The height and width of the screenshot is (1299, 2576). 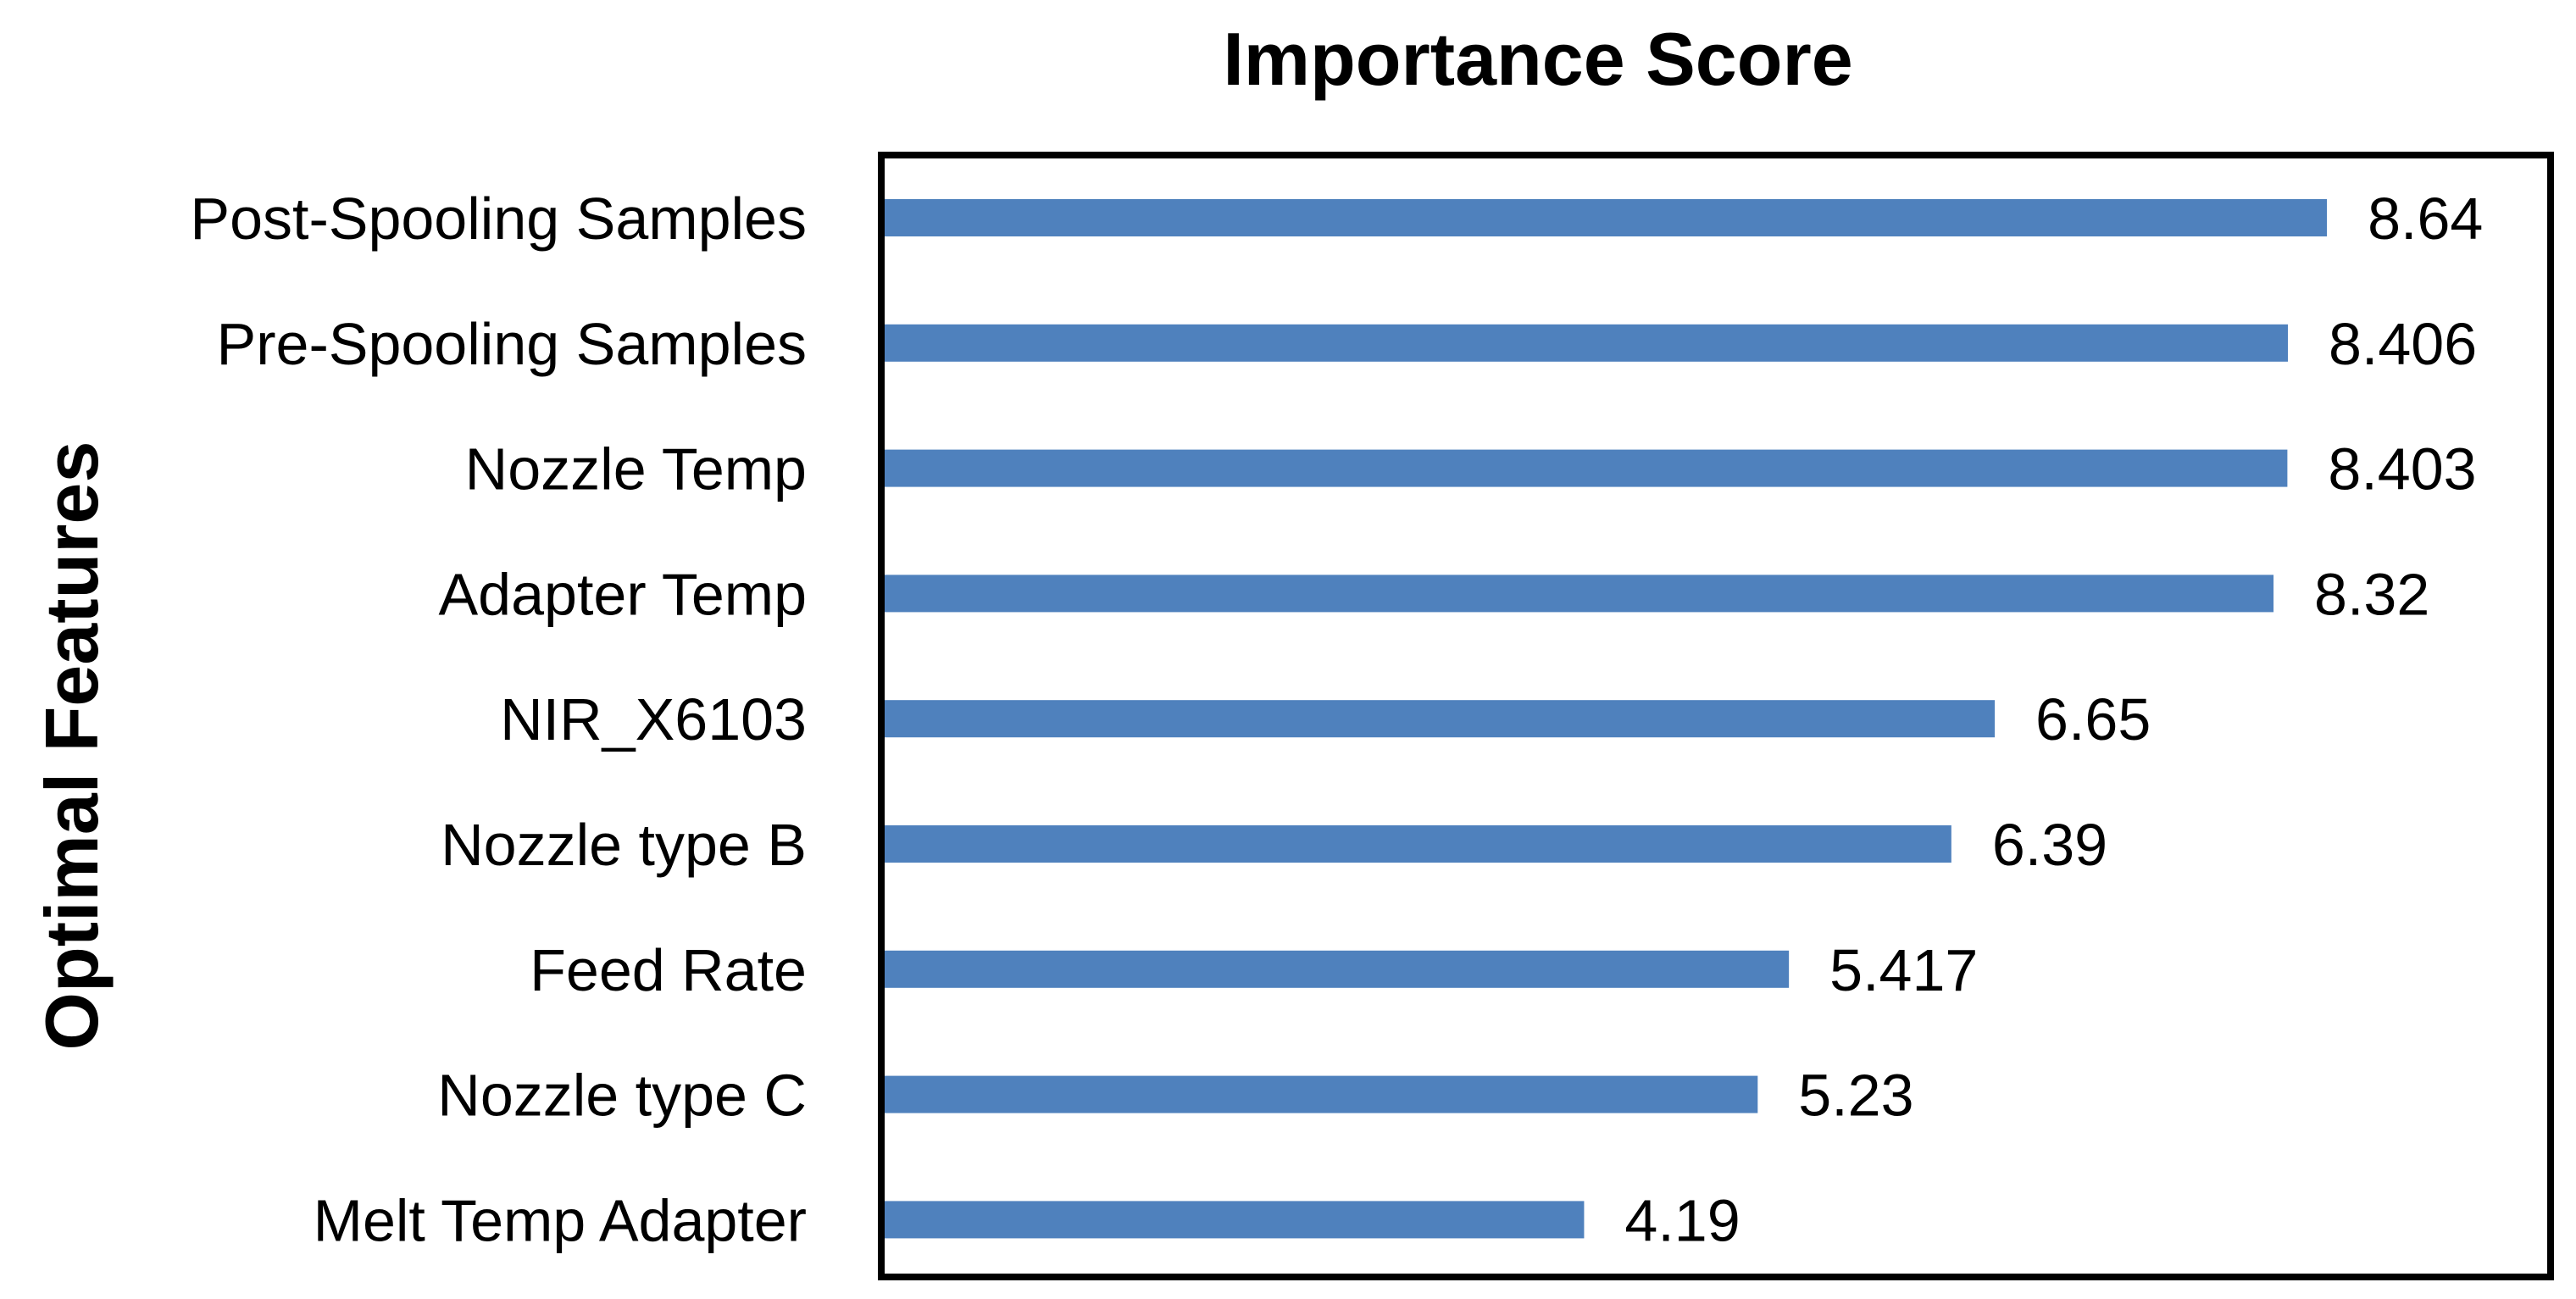 I want to click on data-label: 4.19, so click(x=1682, y=1220).